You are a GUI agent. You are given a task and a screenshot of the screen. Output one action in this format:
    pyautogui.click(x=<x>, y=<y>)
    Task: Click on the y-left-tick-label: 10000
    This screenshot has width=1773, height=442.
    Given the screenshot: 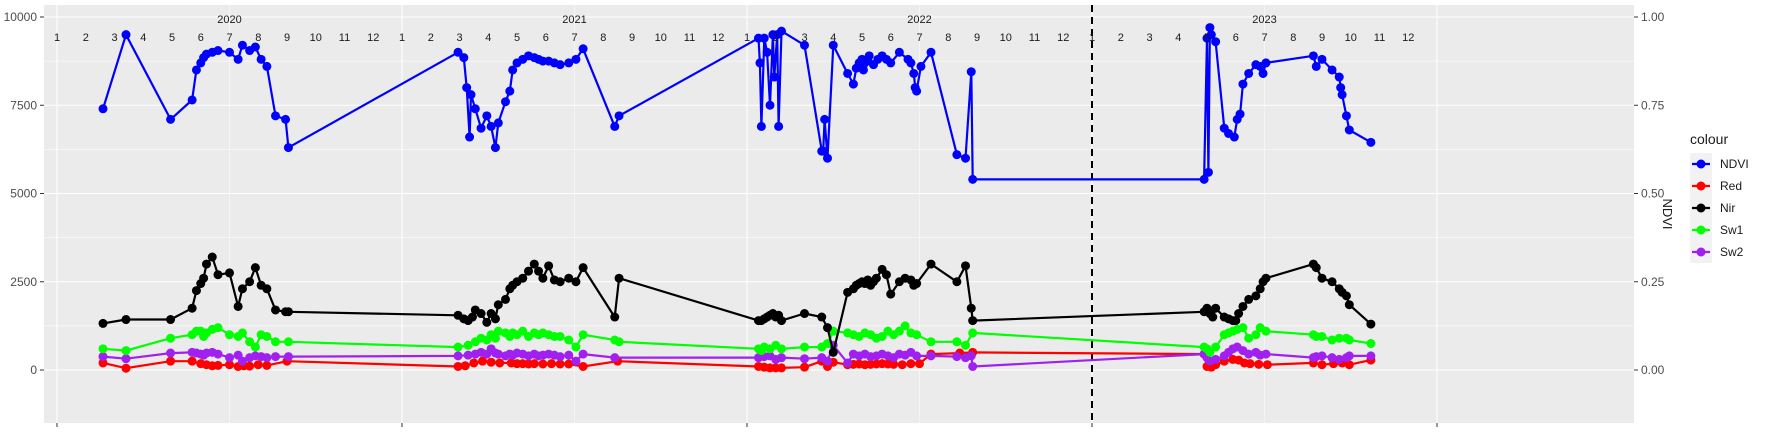 What is the action you would take?
    pyautogui.click(x=21, y=17)
    